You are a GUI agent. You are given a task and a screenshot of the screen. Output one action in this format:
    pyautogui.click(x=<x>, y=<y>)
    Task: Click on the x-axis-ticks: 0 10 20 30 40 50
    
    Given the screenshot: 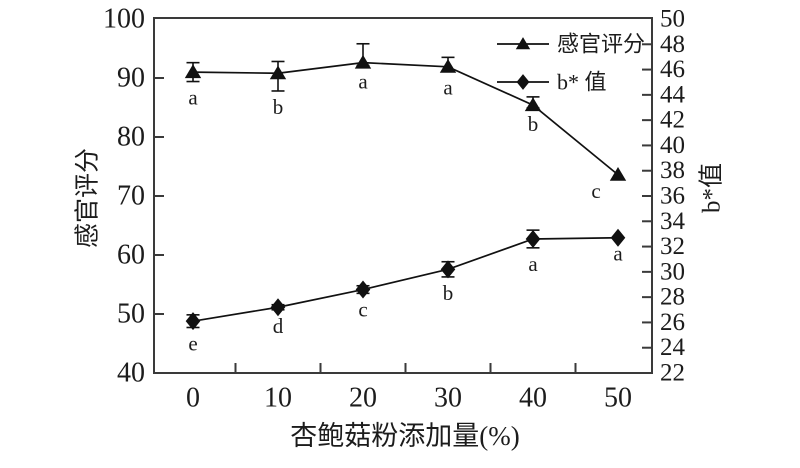 What is the action you would take?
    pyautogui.click(x=409, y=388)
    